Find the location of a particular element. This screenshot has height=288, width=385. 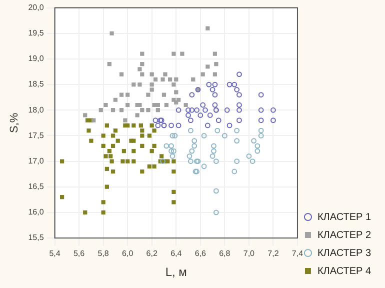

legend-label: КЛАСТЕР 2 is located at coordinates (343, 235).